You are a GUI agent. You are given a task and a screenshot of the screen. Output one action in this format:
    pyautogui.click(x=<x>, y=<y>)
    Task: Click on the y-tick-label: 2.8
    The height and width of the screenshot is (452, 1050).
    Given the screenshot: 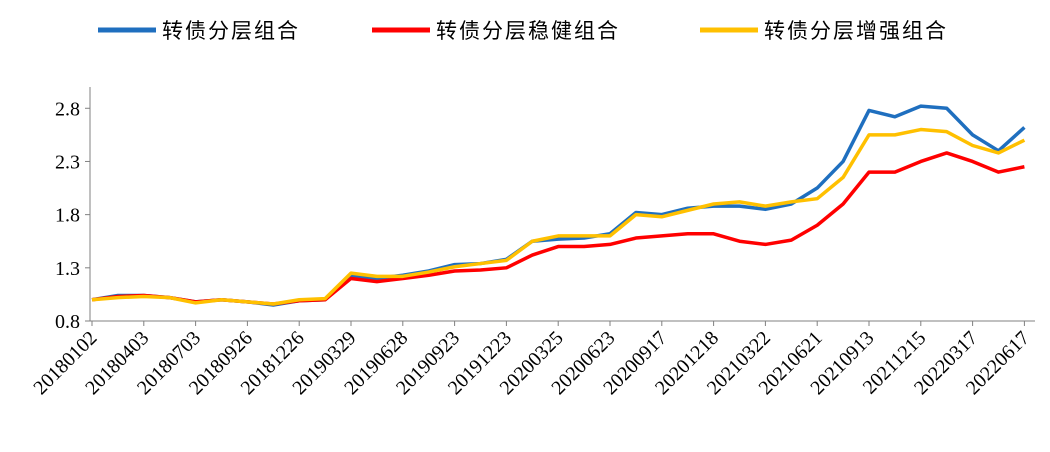 What is the action you would take?
    pyautogui.click(x=67, y=109)
    